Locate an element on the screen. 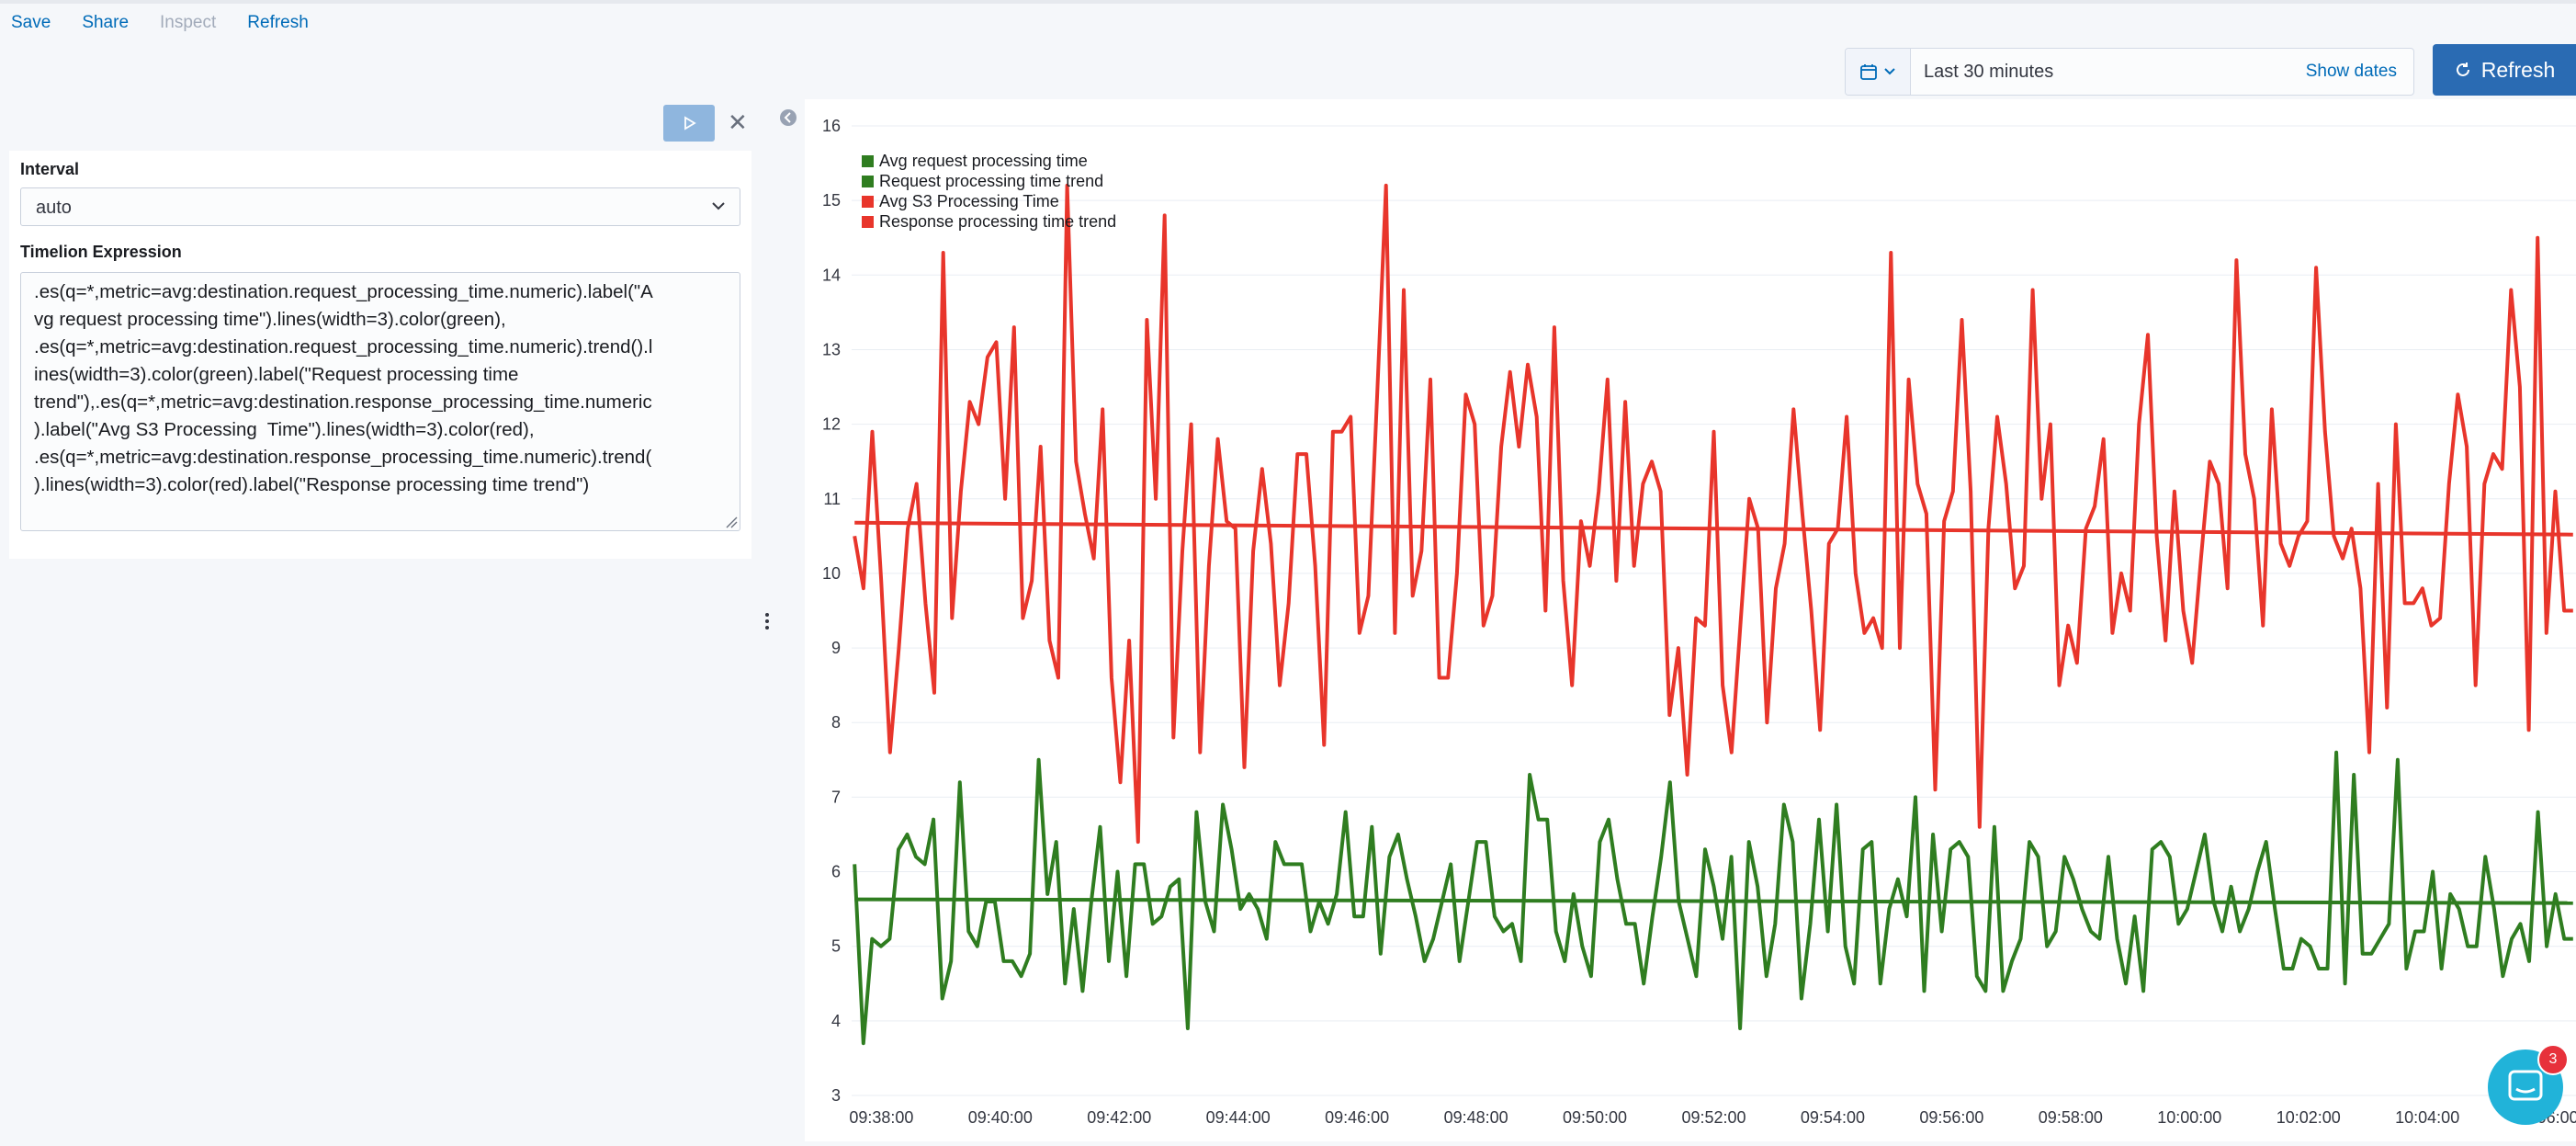 The height and width of the screenshot is (1146, 2576). legend-label: Response processing time trend is located at coordinates (998, 221).